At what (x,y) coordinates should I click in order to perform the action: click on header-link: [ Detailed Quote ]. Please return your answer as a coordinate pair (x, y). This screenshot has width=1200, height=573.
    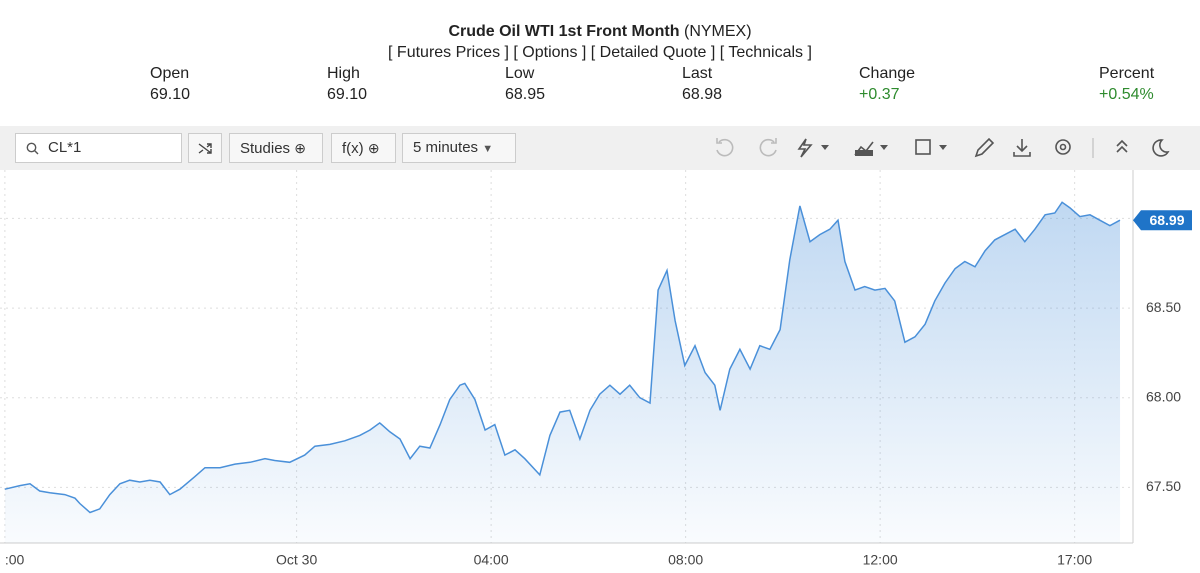
    Looking at the image, I should click on (653, 52).